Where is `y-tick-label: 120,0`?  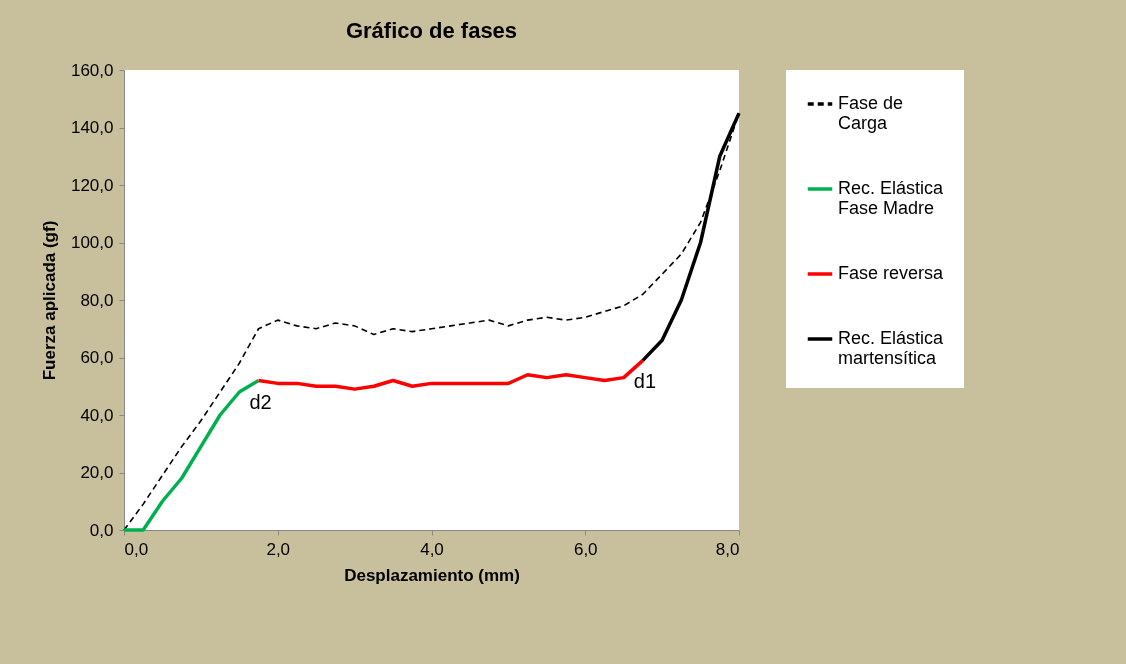 y-tick-label: 120,0 is located at coordinates (92, 185).